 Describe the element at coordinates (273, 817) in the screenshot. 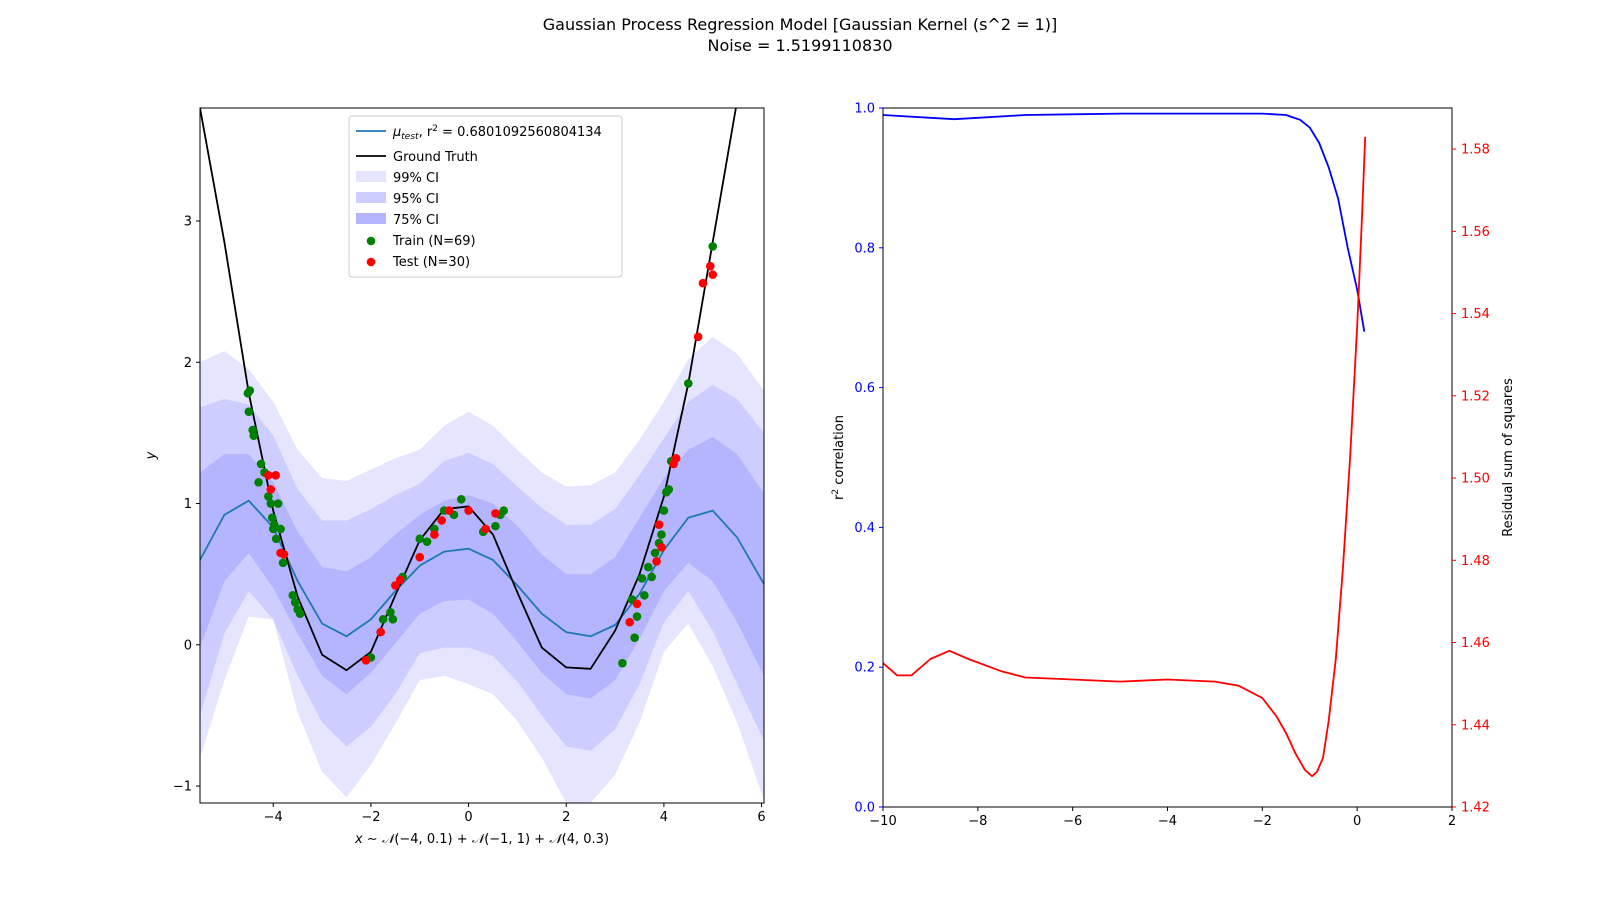

I see `x-tick-label: −4` at that location.